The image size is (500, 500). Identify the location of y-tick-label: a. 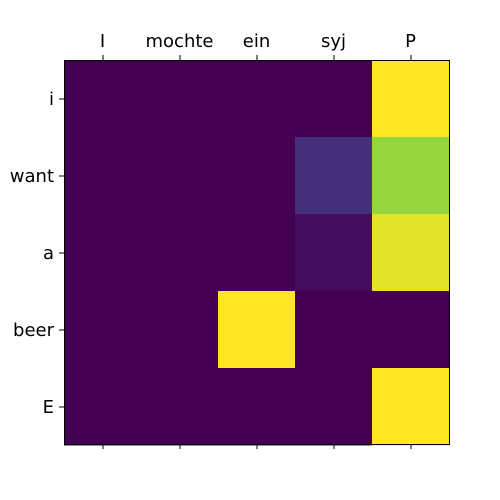
(48, 253).